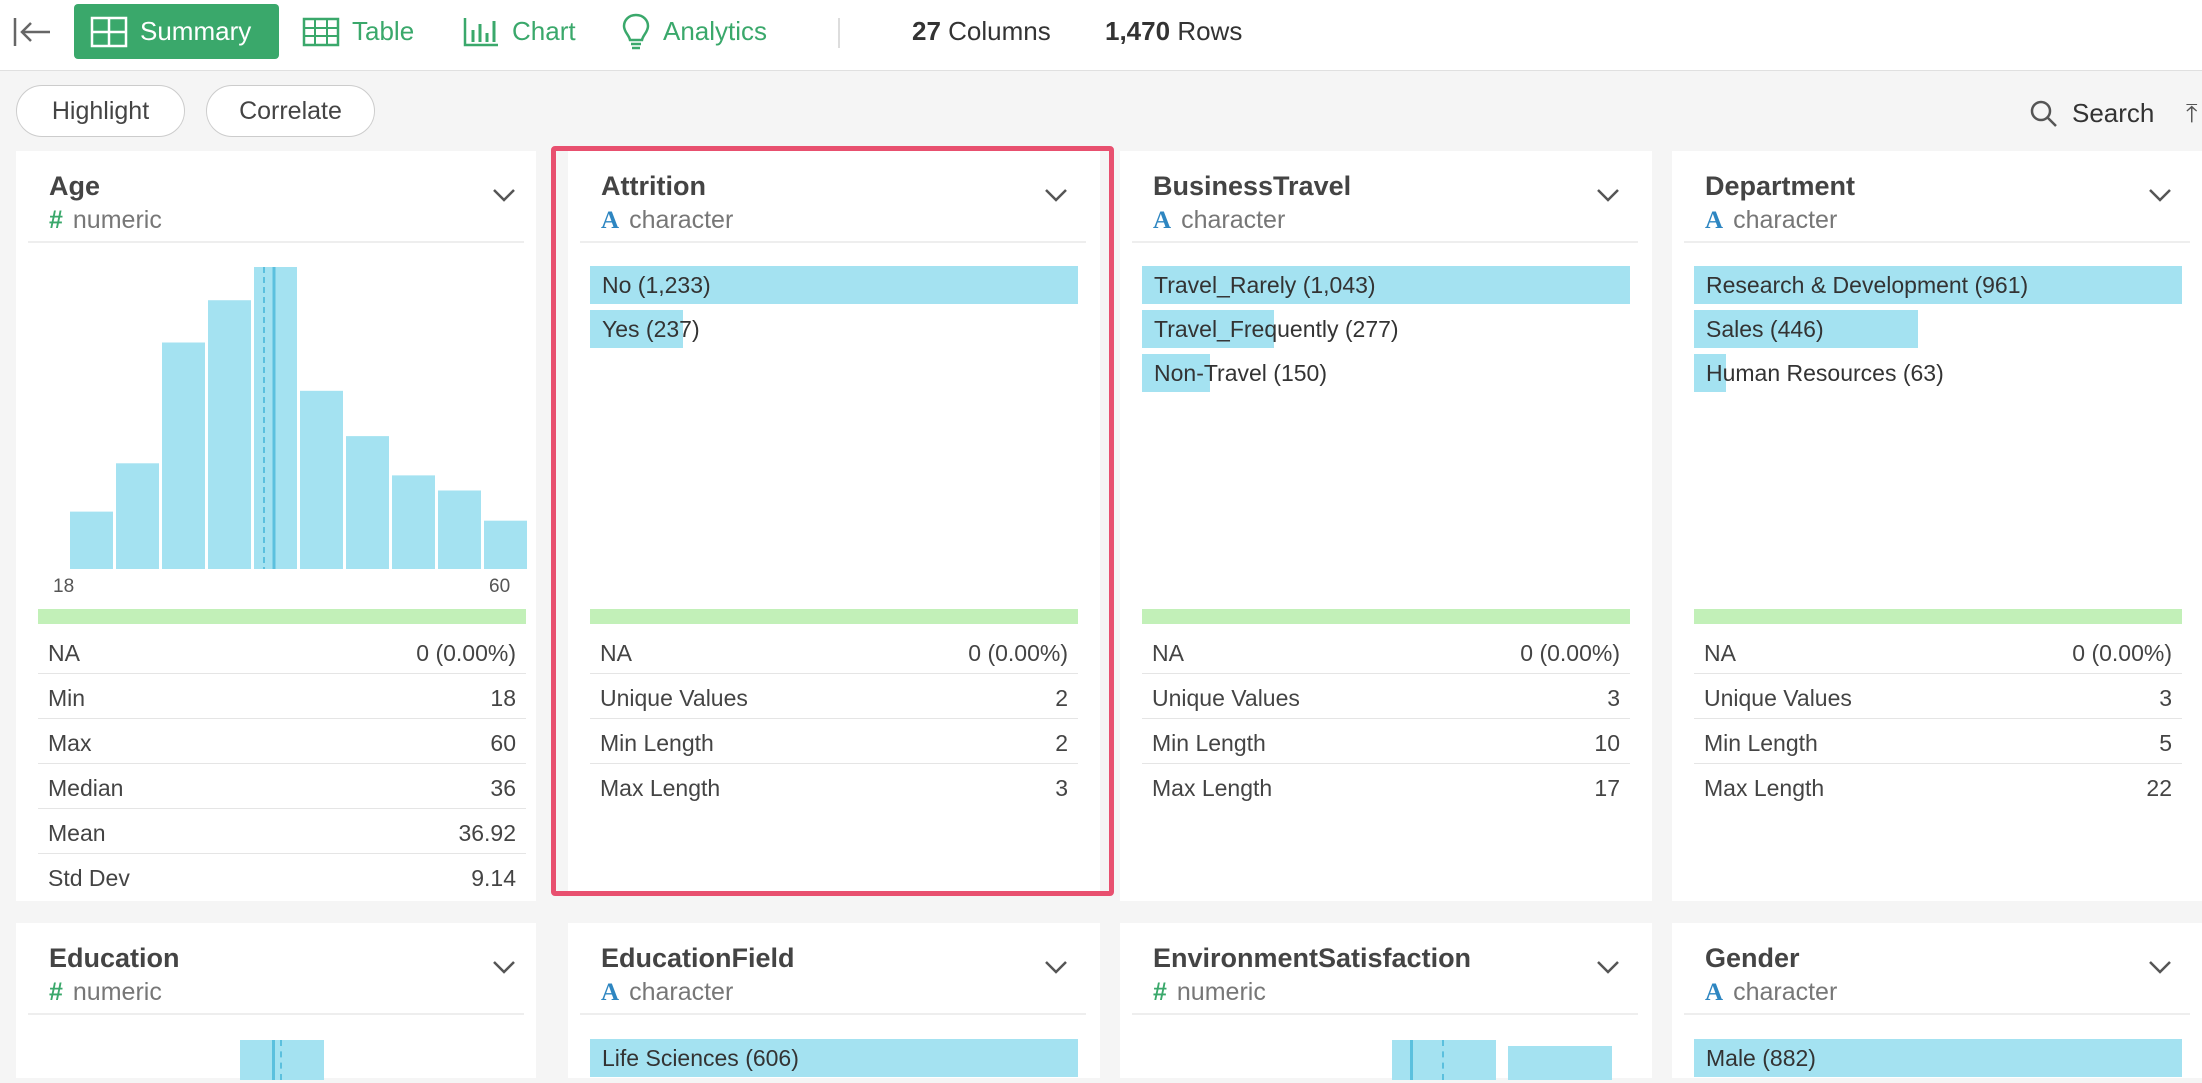 The image size is (2202, 1083). Describe the element at coordinates (700, 1058) in the screenshot. I see `category-bar-label: Life Sciences (606)` at that location.